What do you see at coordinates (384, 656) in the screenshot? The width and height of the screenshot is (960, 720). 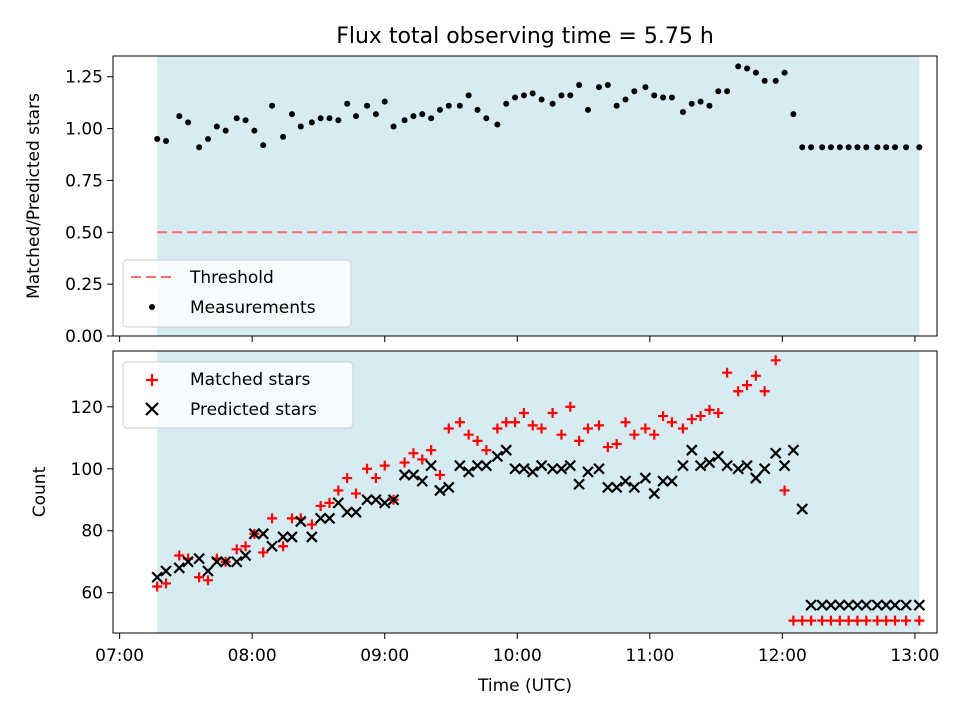 I see `x-tick-label: 09:00` at bounding box center [384, 656].